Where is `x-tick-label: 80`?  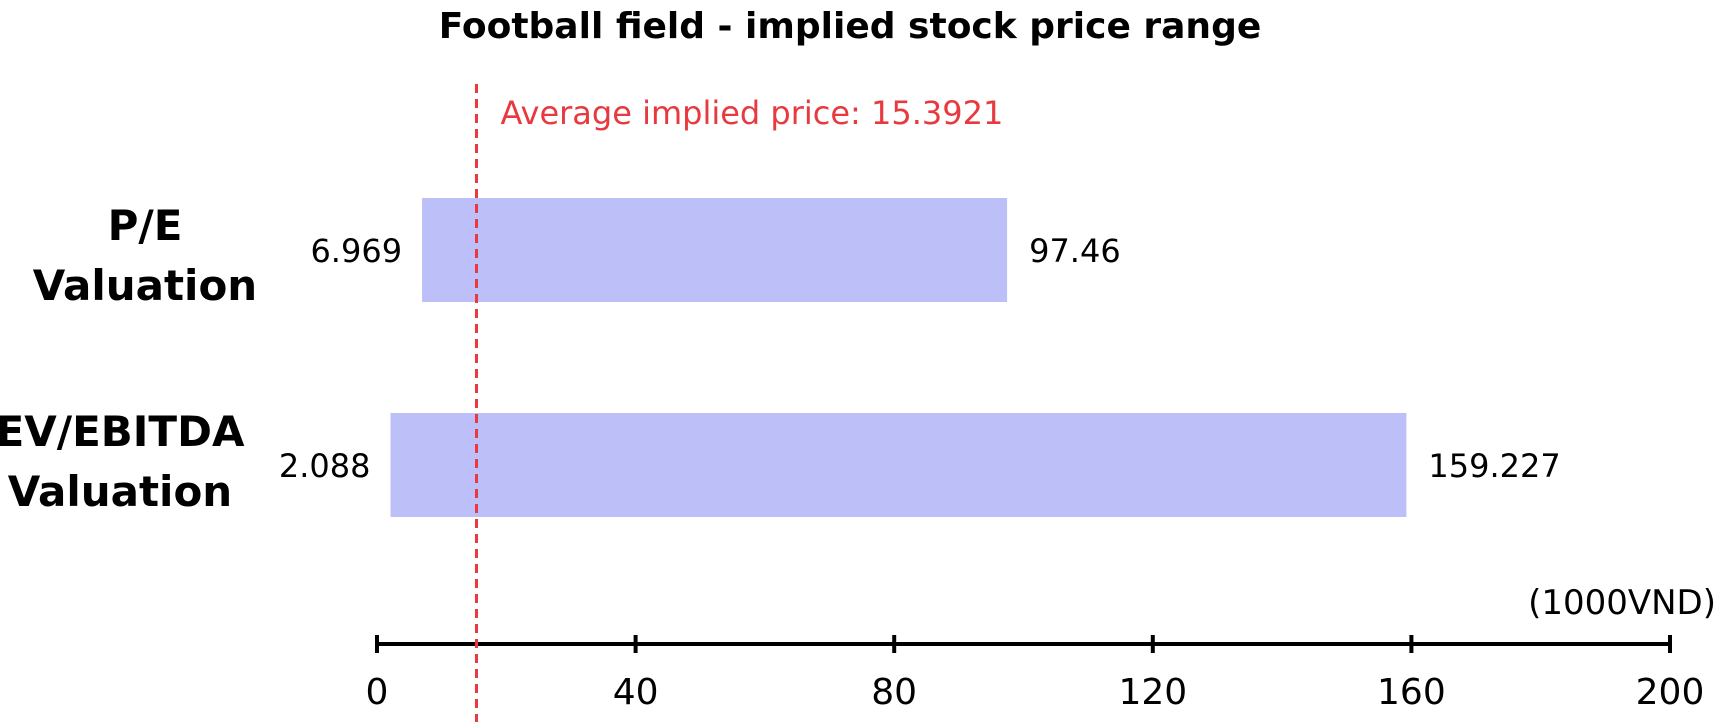
x-tick-label: 80 is located at coordinates (894, 692).